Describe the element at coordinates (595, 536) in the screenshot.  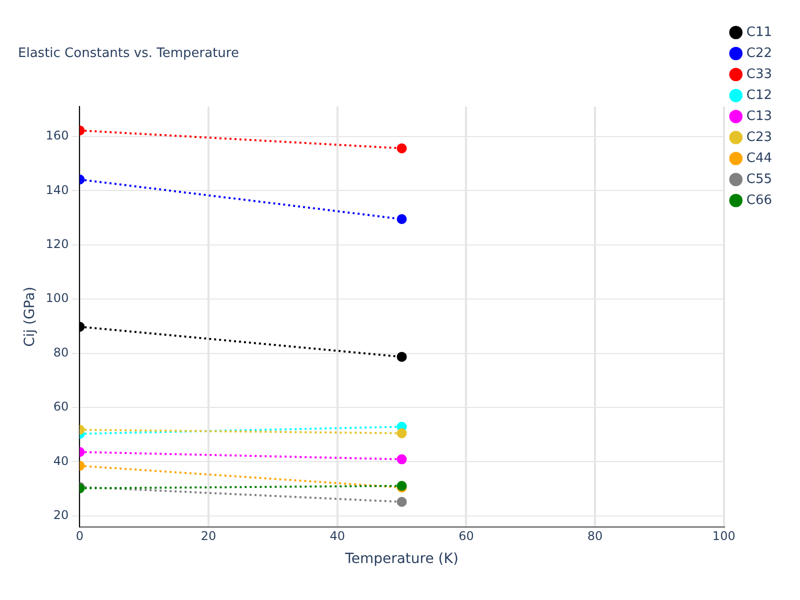
I see `x-tick-label: 80` at that location.